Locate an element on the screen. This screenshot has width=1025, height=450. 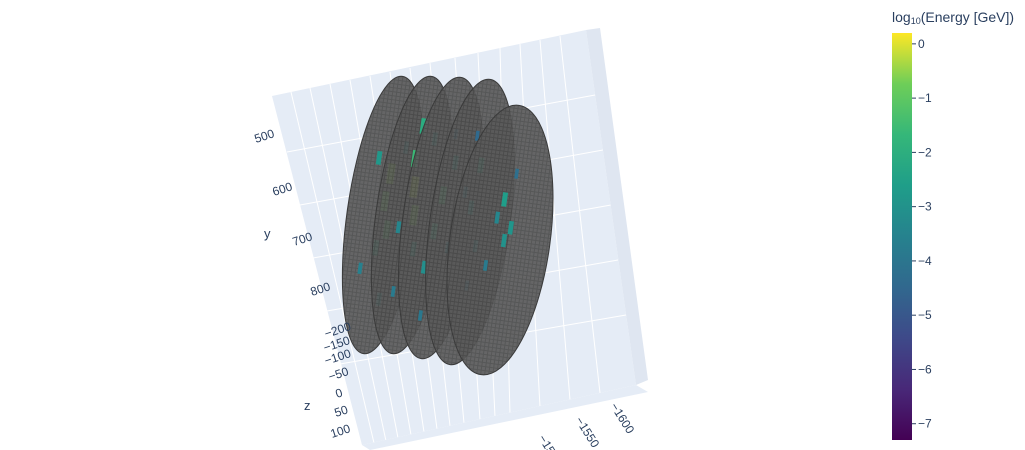
y-axis: 500 600 700 800 y is located at coordinates (293, 212).